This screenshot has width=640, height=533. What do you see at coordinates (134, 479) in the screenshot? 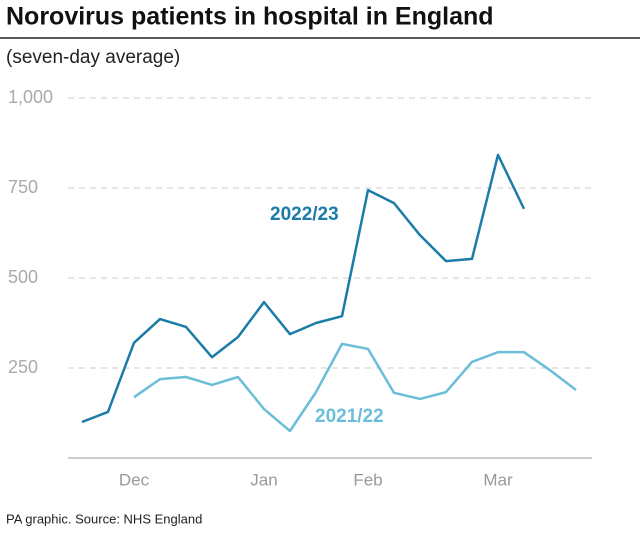
I see `x-tick-label: Dec` at bounding box center [134, 479].